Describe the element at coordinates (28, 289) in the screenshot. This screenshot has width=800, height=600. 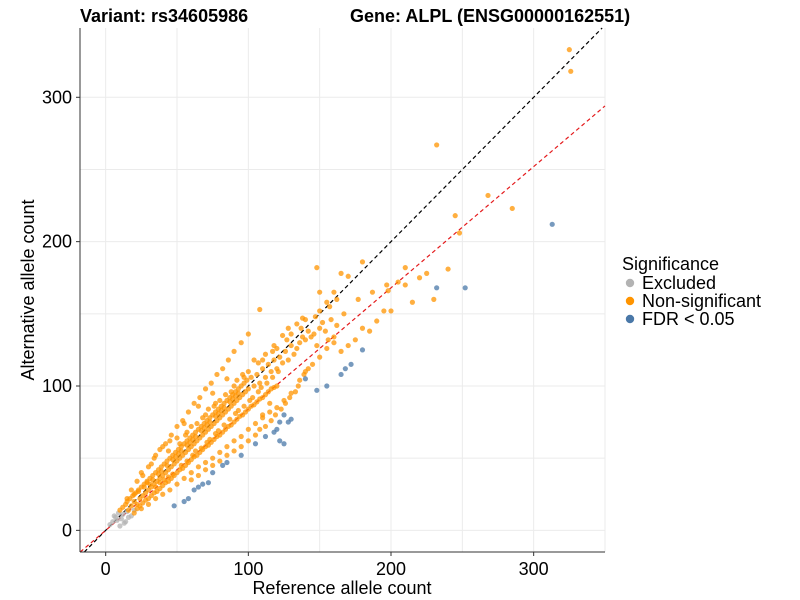
I see `y-axis-title: Alternative allele count` at that location.